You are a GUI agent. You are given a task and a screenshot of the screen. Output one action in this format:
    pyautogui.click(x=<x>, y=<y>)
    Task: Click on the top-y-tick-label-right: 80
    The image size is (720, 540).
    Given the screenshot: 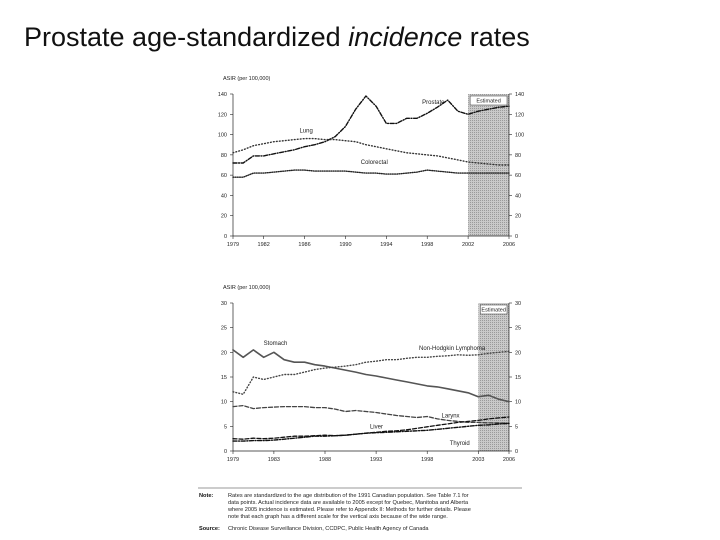 What is the action you would take?
    pyautogui.click(x=518, y=156)
    